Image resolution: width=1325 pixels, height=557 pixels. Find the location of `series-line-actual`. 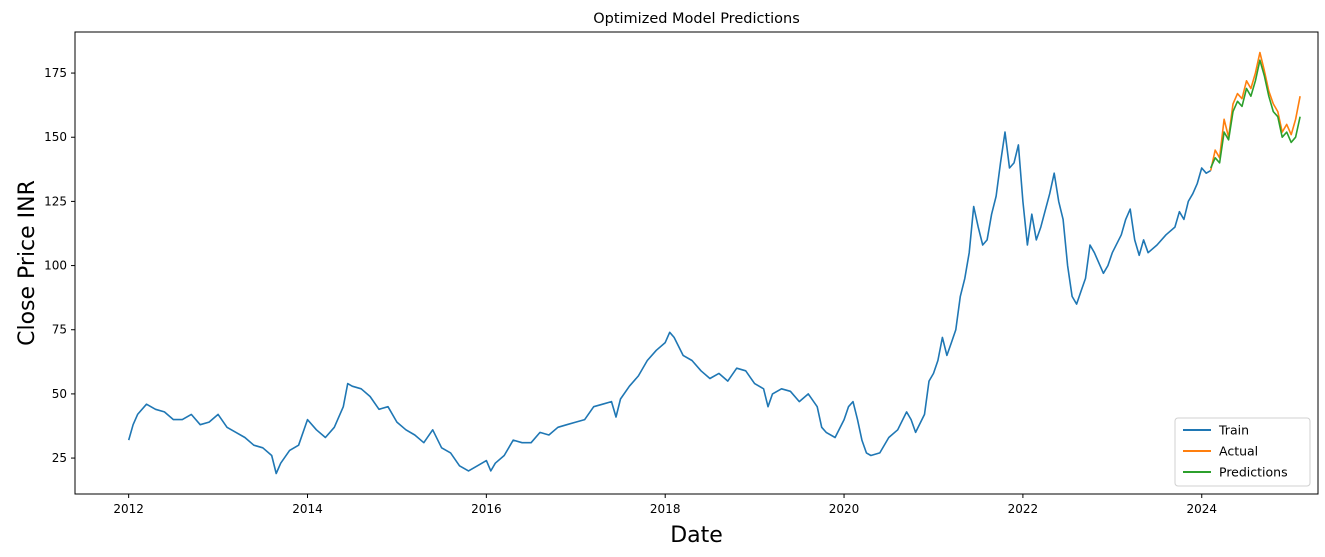

series-line-actual is located at coordinates (1255, 111).